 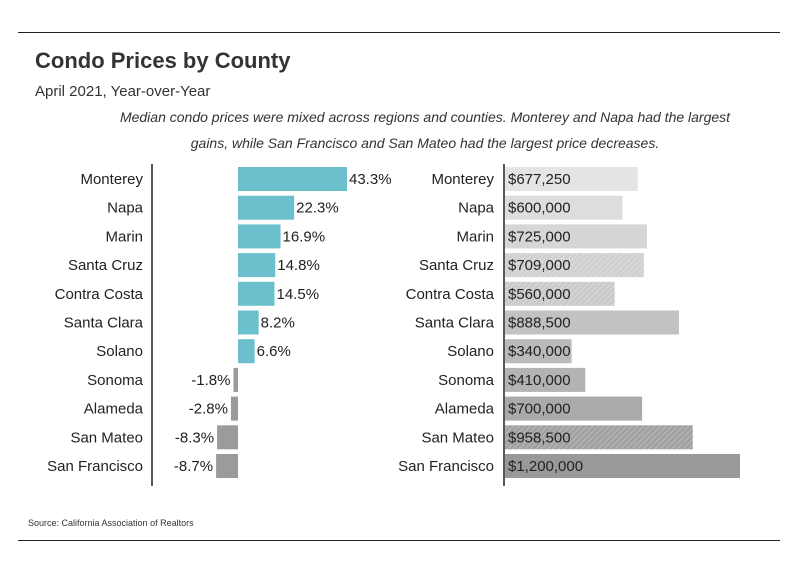 I want to click on price-value-label-sonoma: $410,000, so click(x=539, y=380).